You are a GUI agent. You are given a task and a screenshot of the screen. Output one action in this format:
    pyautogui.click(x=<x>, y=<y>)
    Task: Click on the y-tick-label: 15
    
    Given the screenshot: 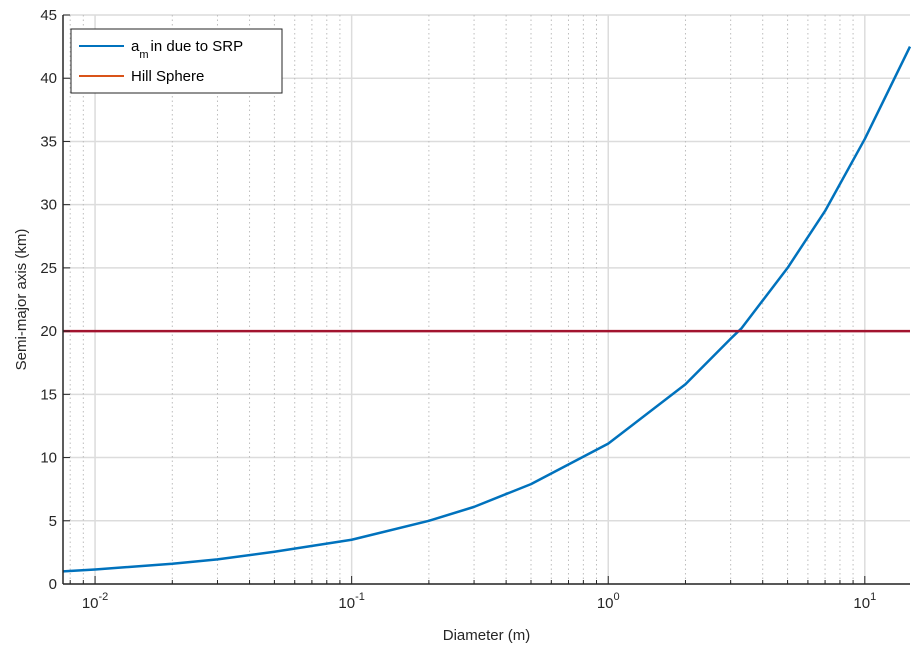 What is the action you would take?
    pyautogui.click(x=48, y=394)
    